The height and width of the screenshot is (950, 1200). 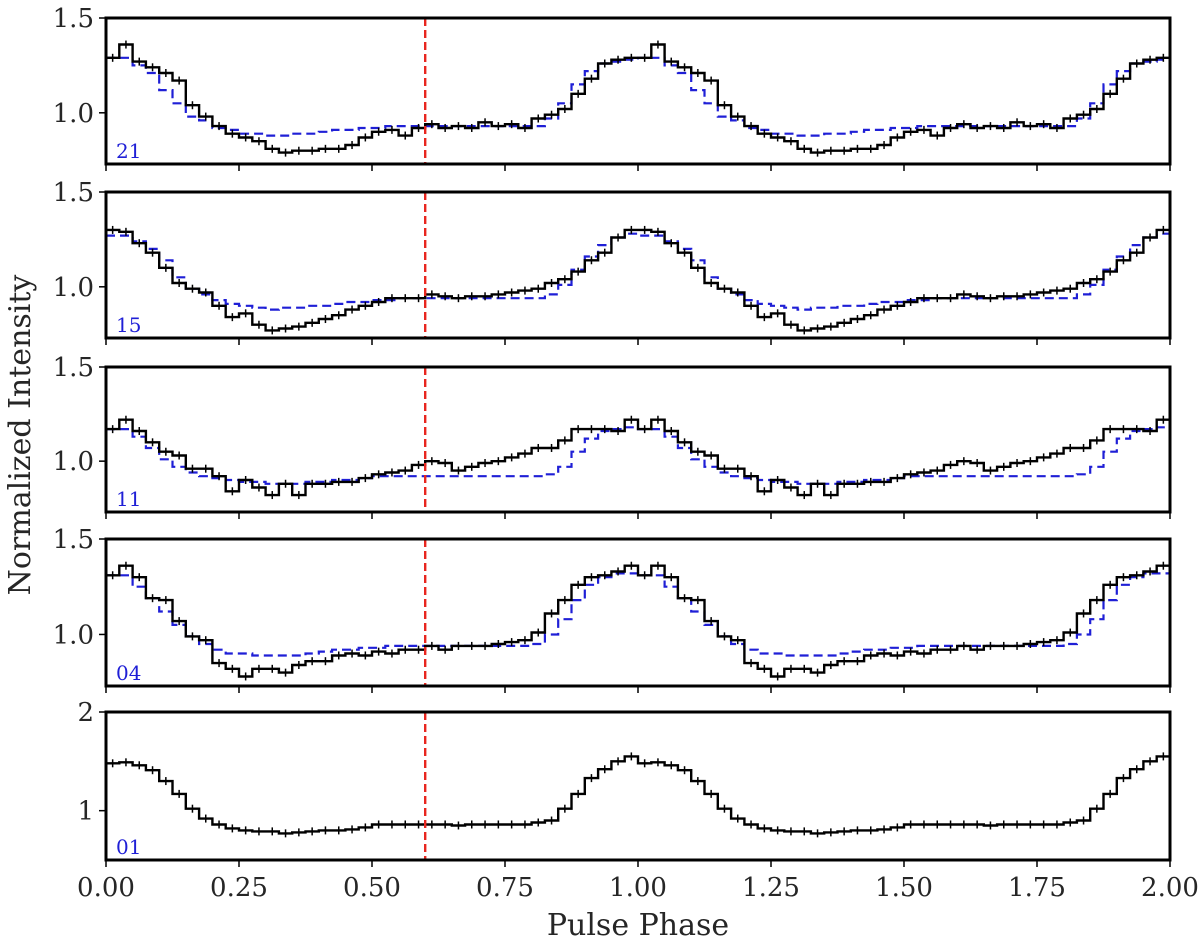 What do you see at coordinates (239, 888) in the screenshot?
I see `x-tick-label: 0.25` at bounding box center [239, 888].